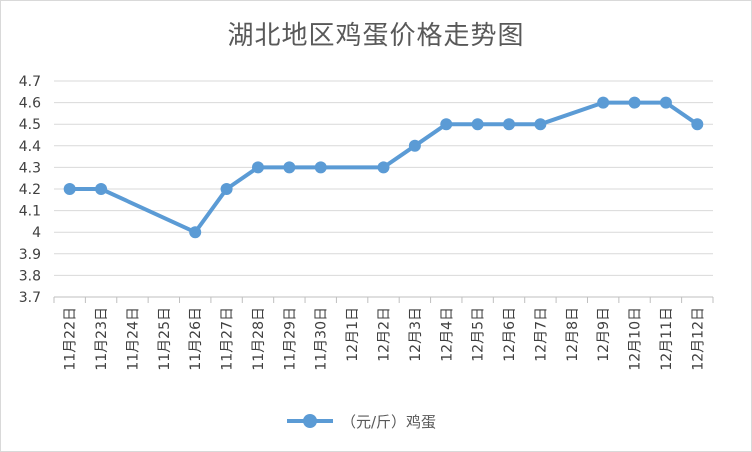 The width and height of the screenshot is (752, 452). What do you see at coordinates (259, 339) in the screenshot?
I see `x-tick-label: 11月28日` at bounding box center [259, 339].